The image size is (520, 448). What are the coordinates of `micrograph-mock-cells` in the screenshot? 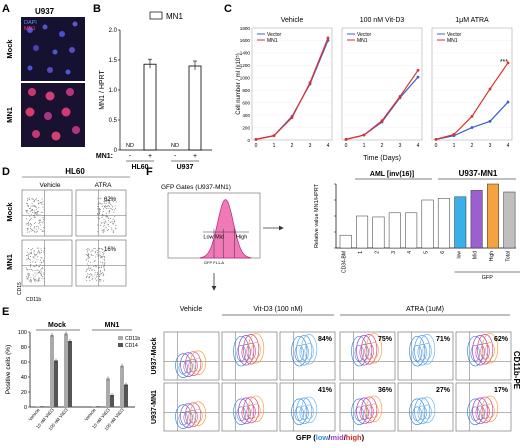 It's located at (52, 48).